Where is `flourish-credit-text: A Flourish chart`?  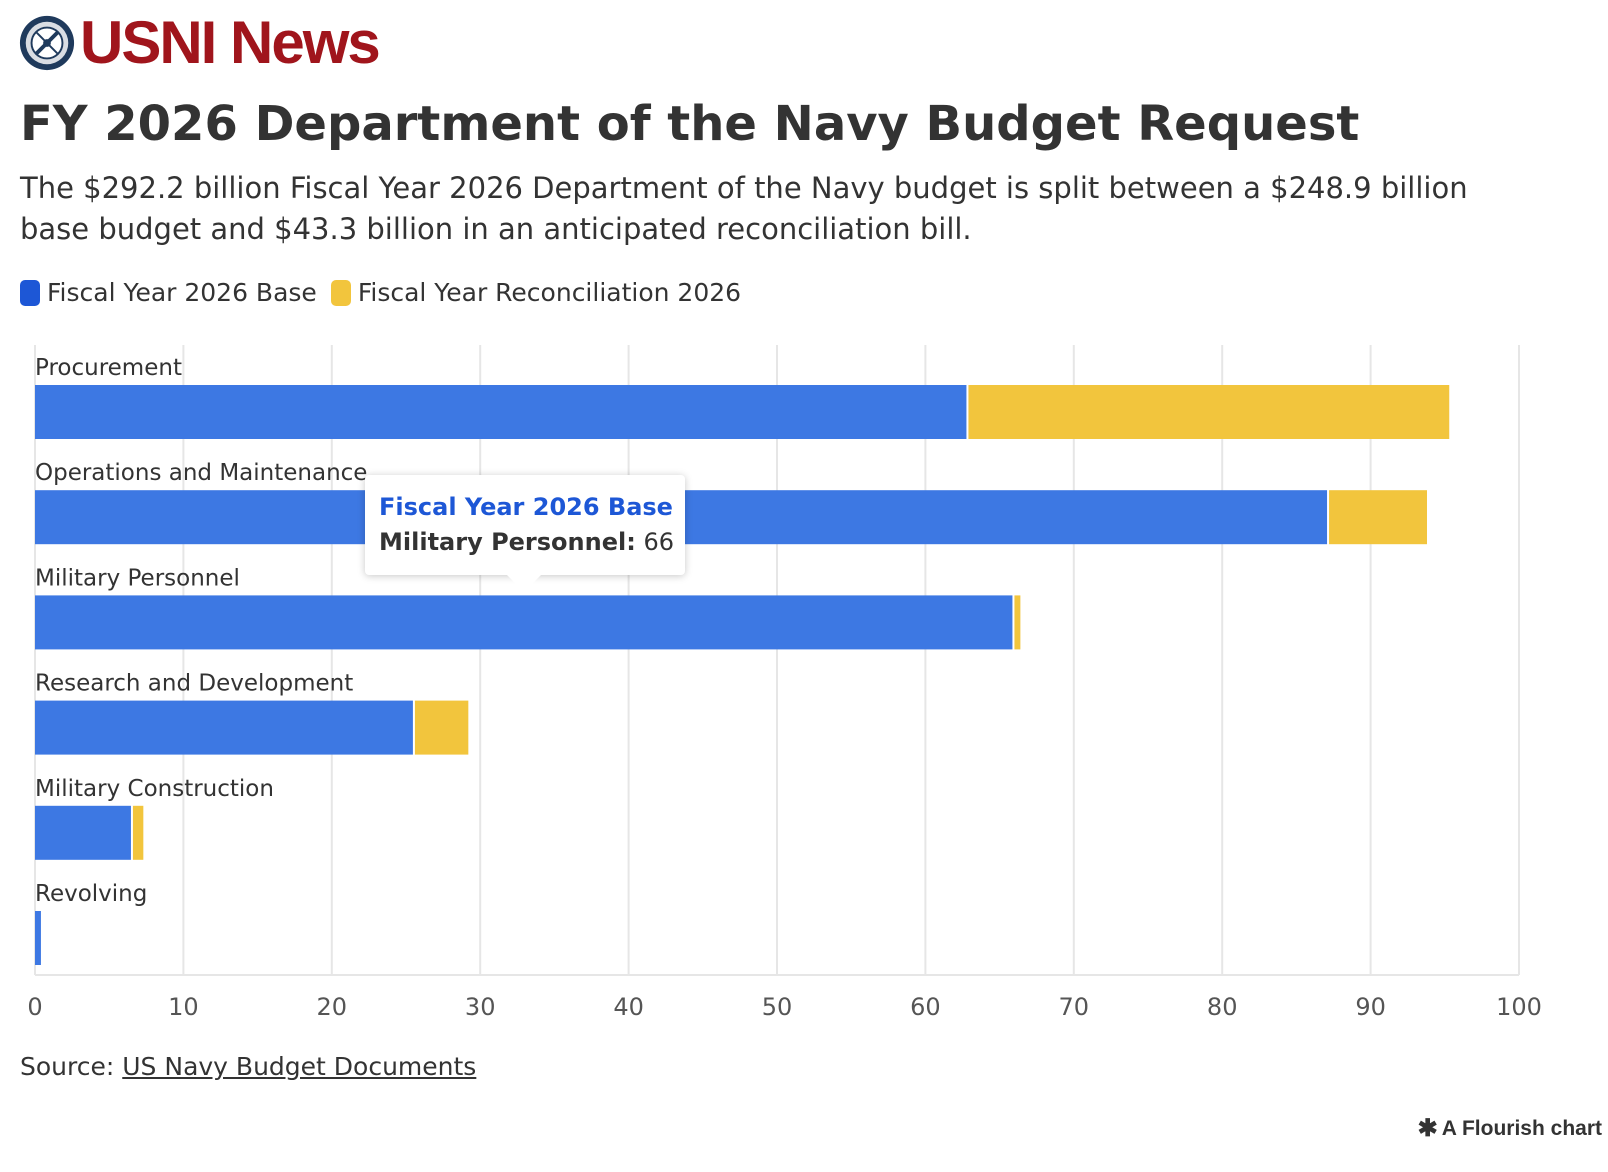 flourish-credit-text: A Flourish chart is located at coordinates (1521, 1128).